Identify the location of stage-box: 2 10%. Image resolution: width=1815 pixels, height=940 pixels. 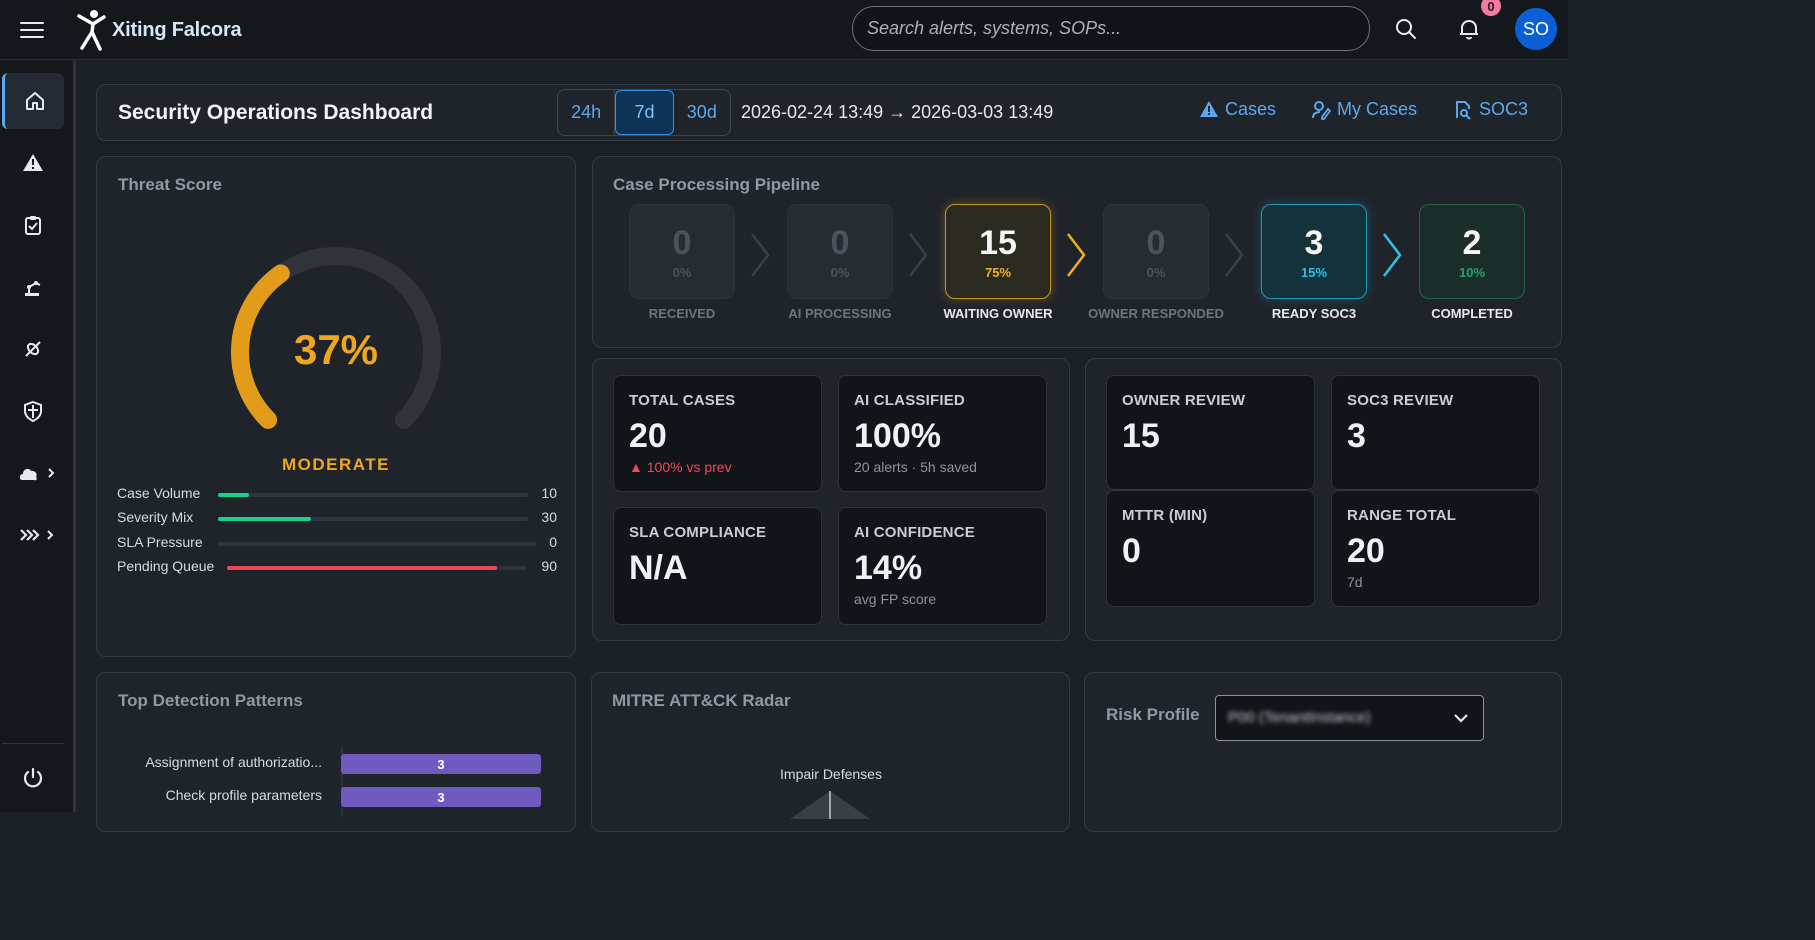
(1472, 251).